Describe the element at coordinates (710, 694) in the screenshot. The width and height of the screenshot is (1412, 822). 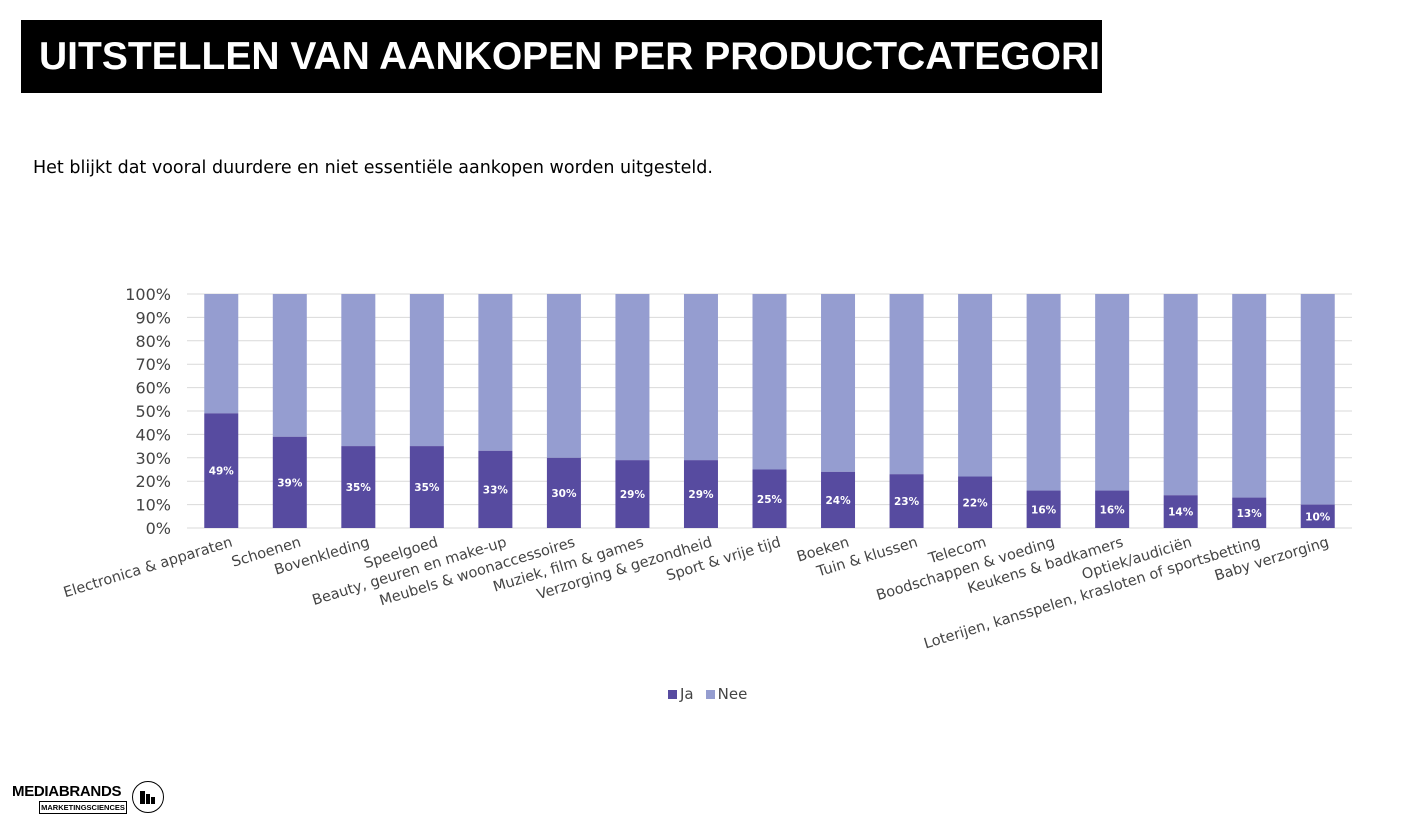
I see `legend-swatch-nee` at that location.